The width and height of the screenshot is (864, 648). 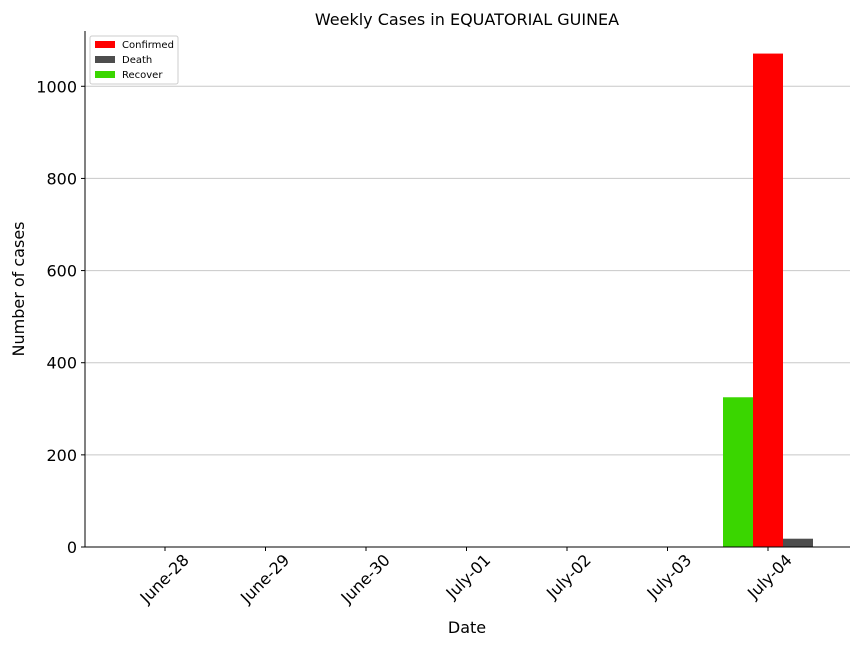 What do you see at coordinates (142, 75) in the screenshot?
I see `legend-label-recover: Recover` at bounding box center [142, 75].